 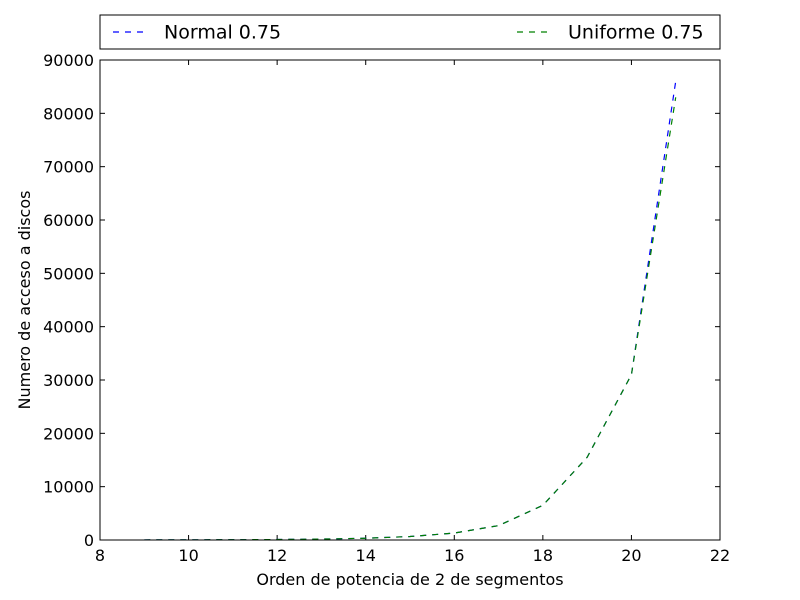 What do you see at coordinates (68, 433) in the screenshot?
I see `y-tick-label: 20000` at bounding box center [68, 433].